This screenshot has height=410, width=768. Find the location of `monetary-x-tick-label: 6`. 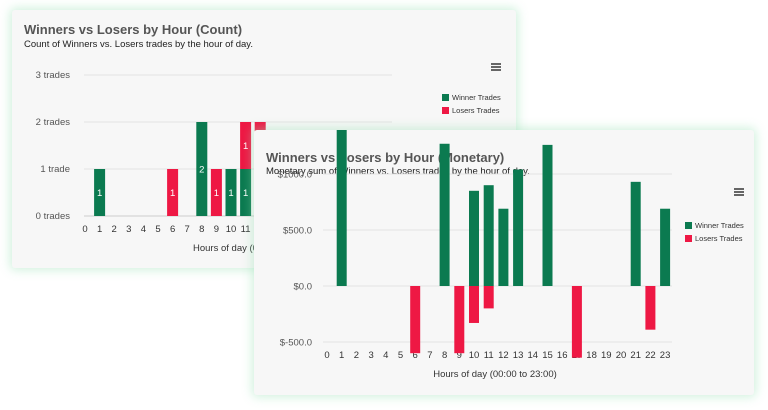

monetary-x-tick-label: 6 is located at coordinates (415, 355).